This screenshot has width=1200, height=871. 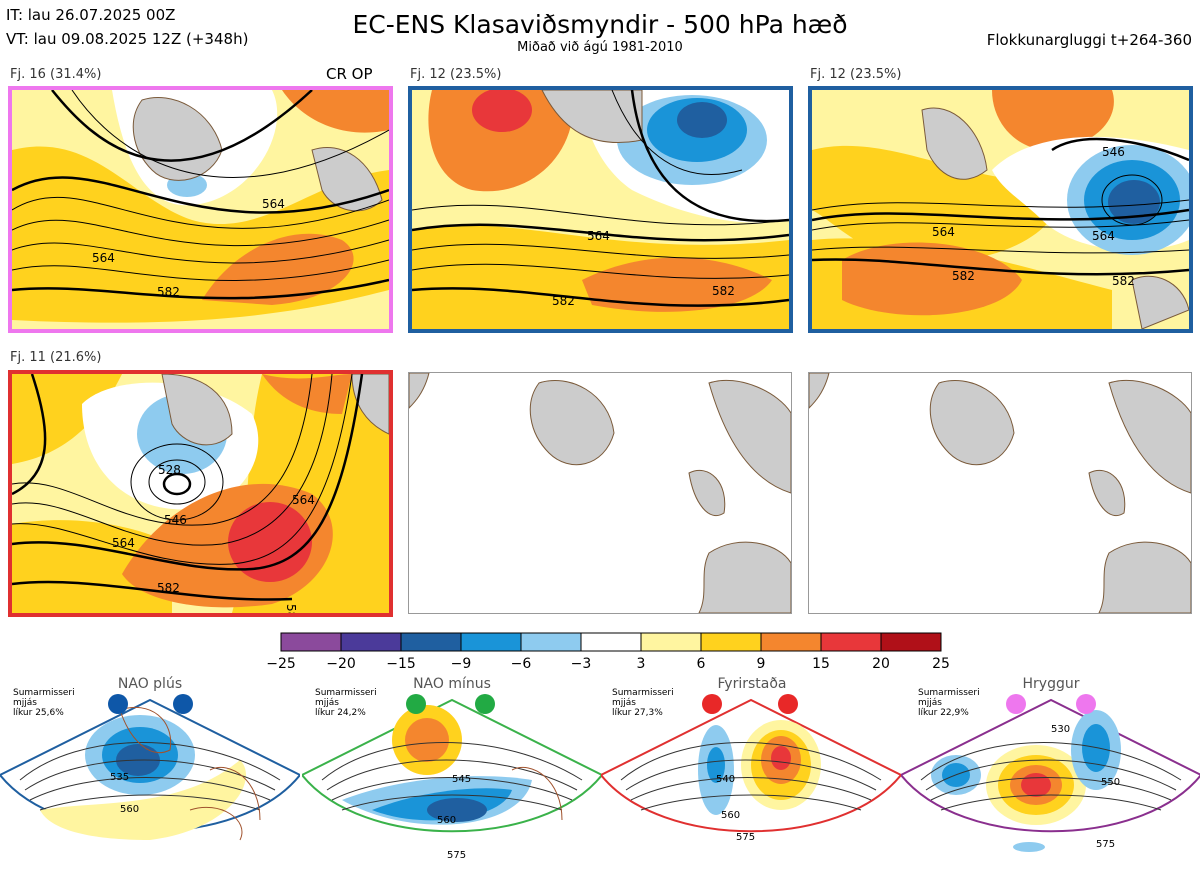 I want to click on colorbar, so click(x=611, y=642).